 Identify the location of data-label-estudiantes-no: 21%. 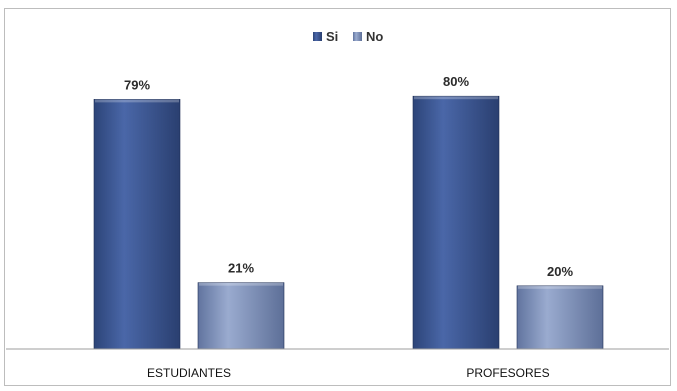
(241, 268).